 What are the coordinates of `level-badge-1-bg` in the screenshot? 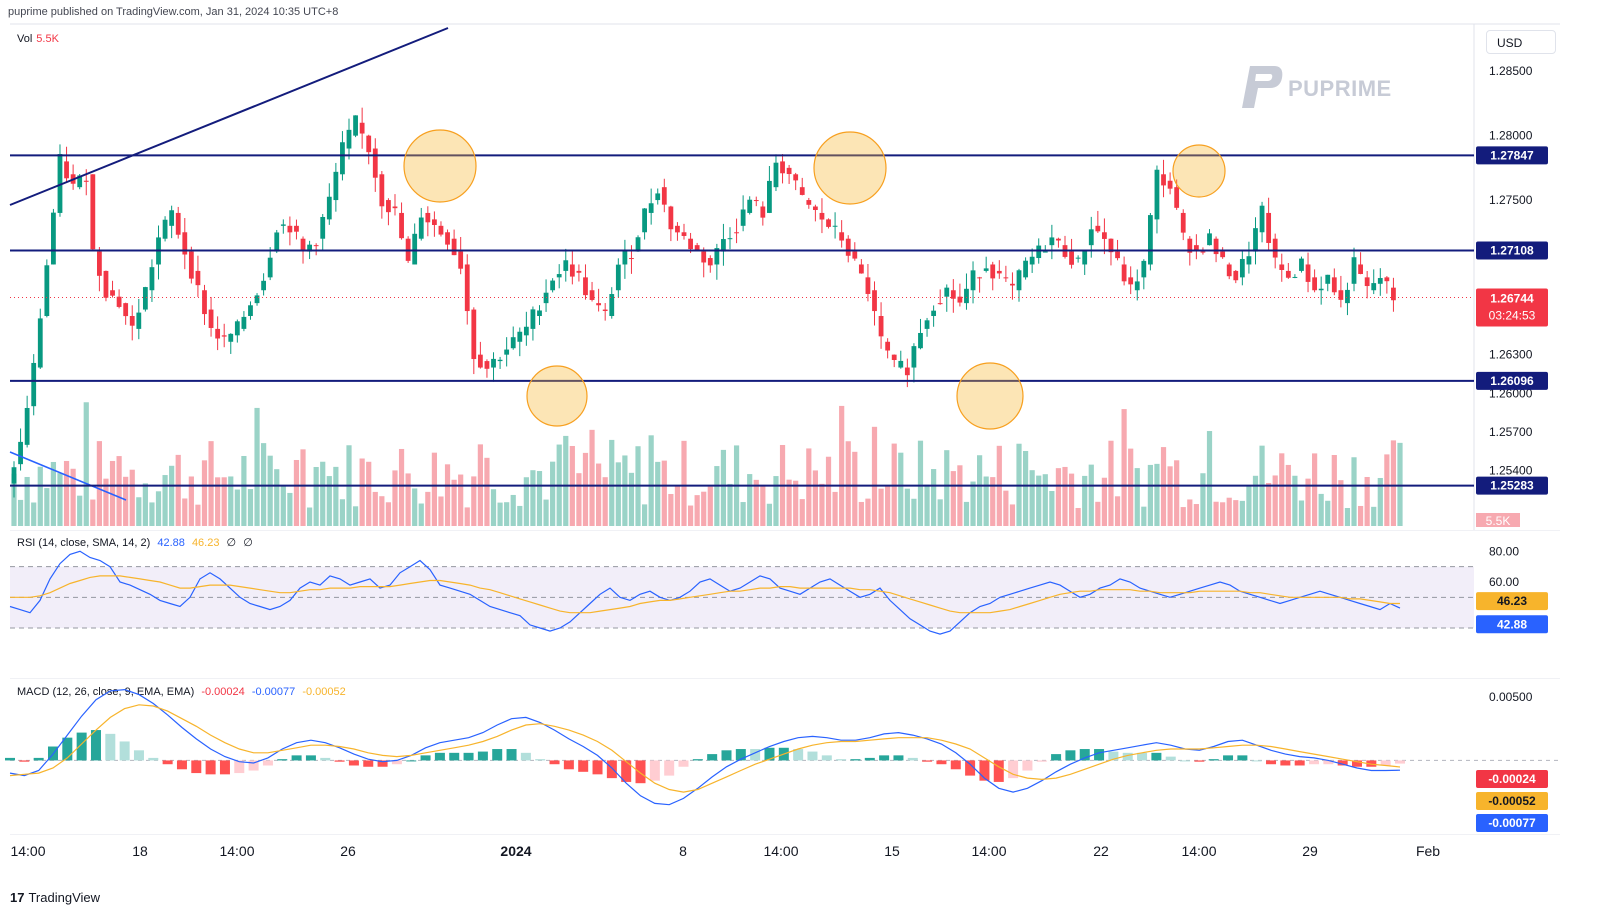 It's located at (1512, 250).